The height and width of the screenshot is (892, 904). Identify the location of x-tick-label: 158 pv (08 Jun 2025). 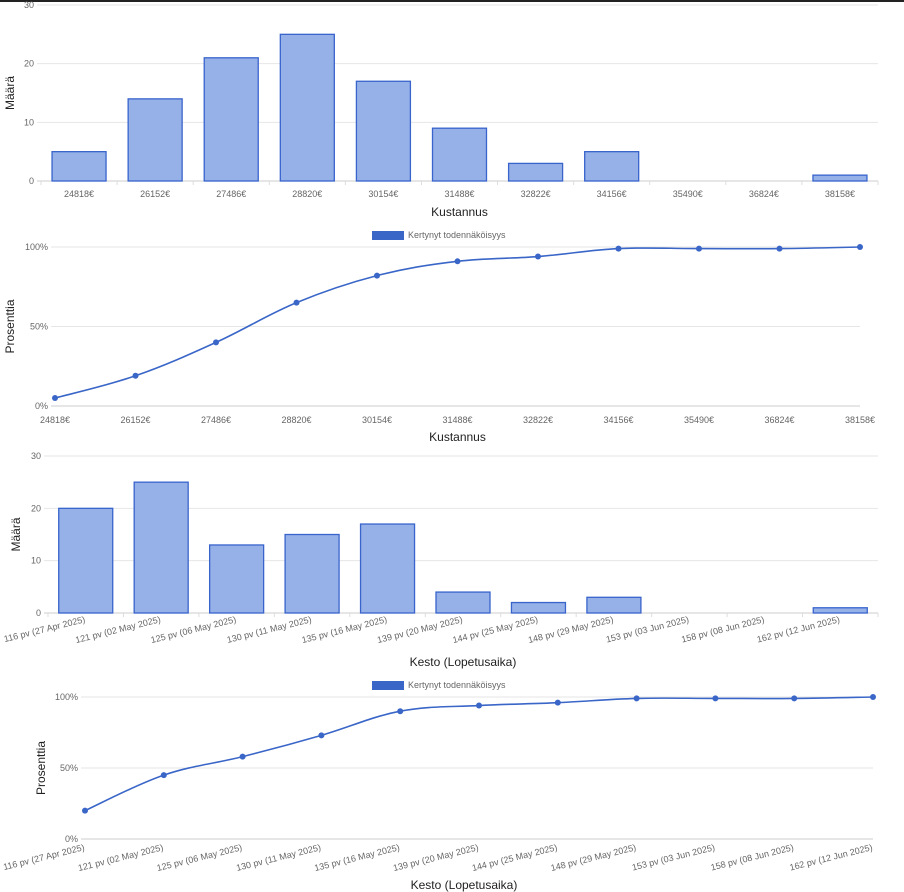
(752, 857).